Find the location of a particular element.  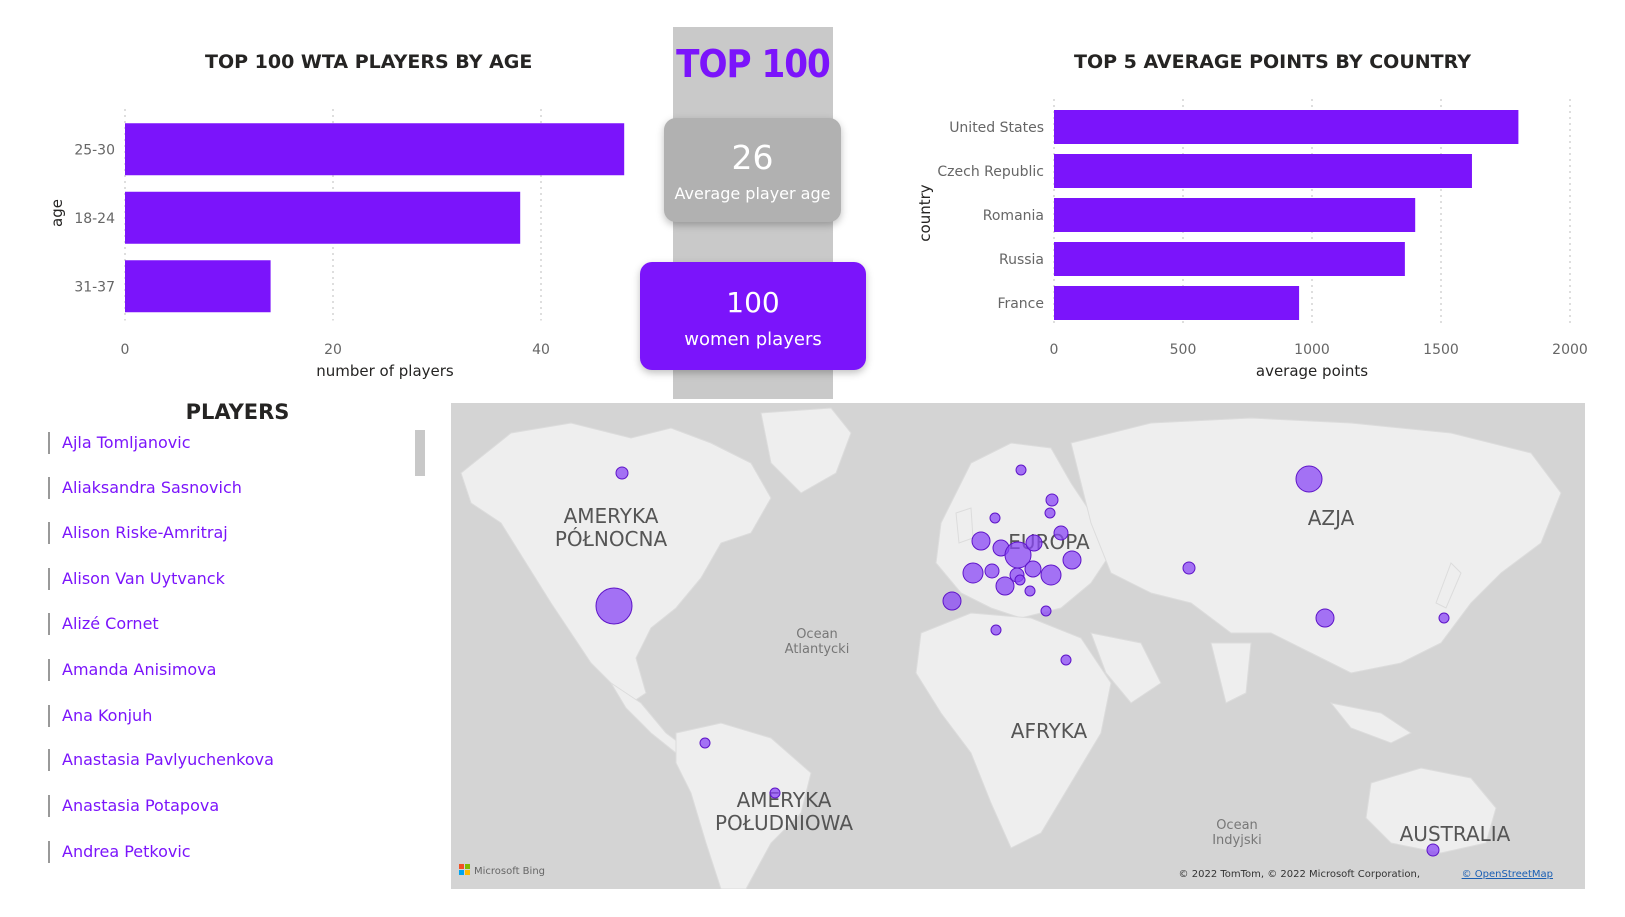

x-axis-title: number of players is located at coordinates (385, 371).